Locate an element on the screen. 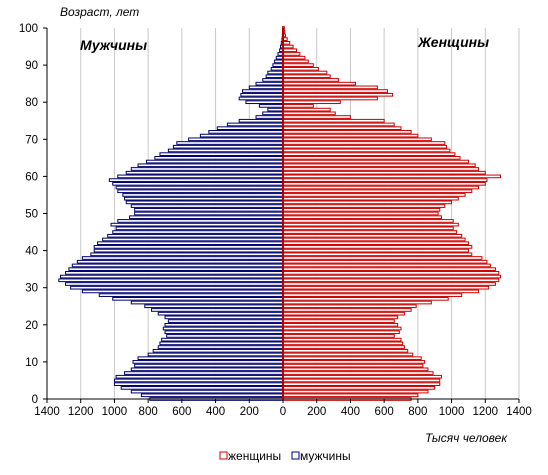  y-tick-label: 10 is located at coordinates (31, 363).